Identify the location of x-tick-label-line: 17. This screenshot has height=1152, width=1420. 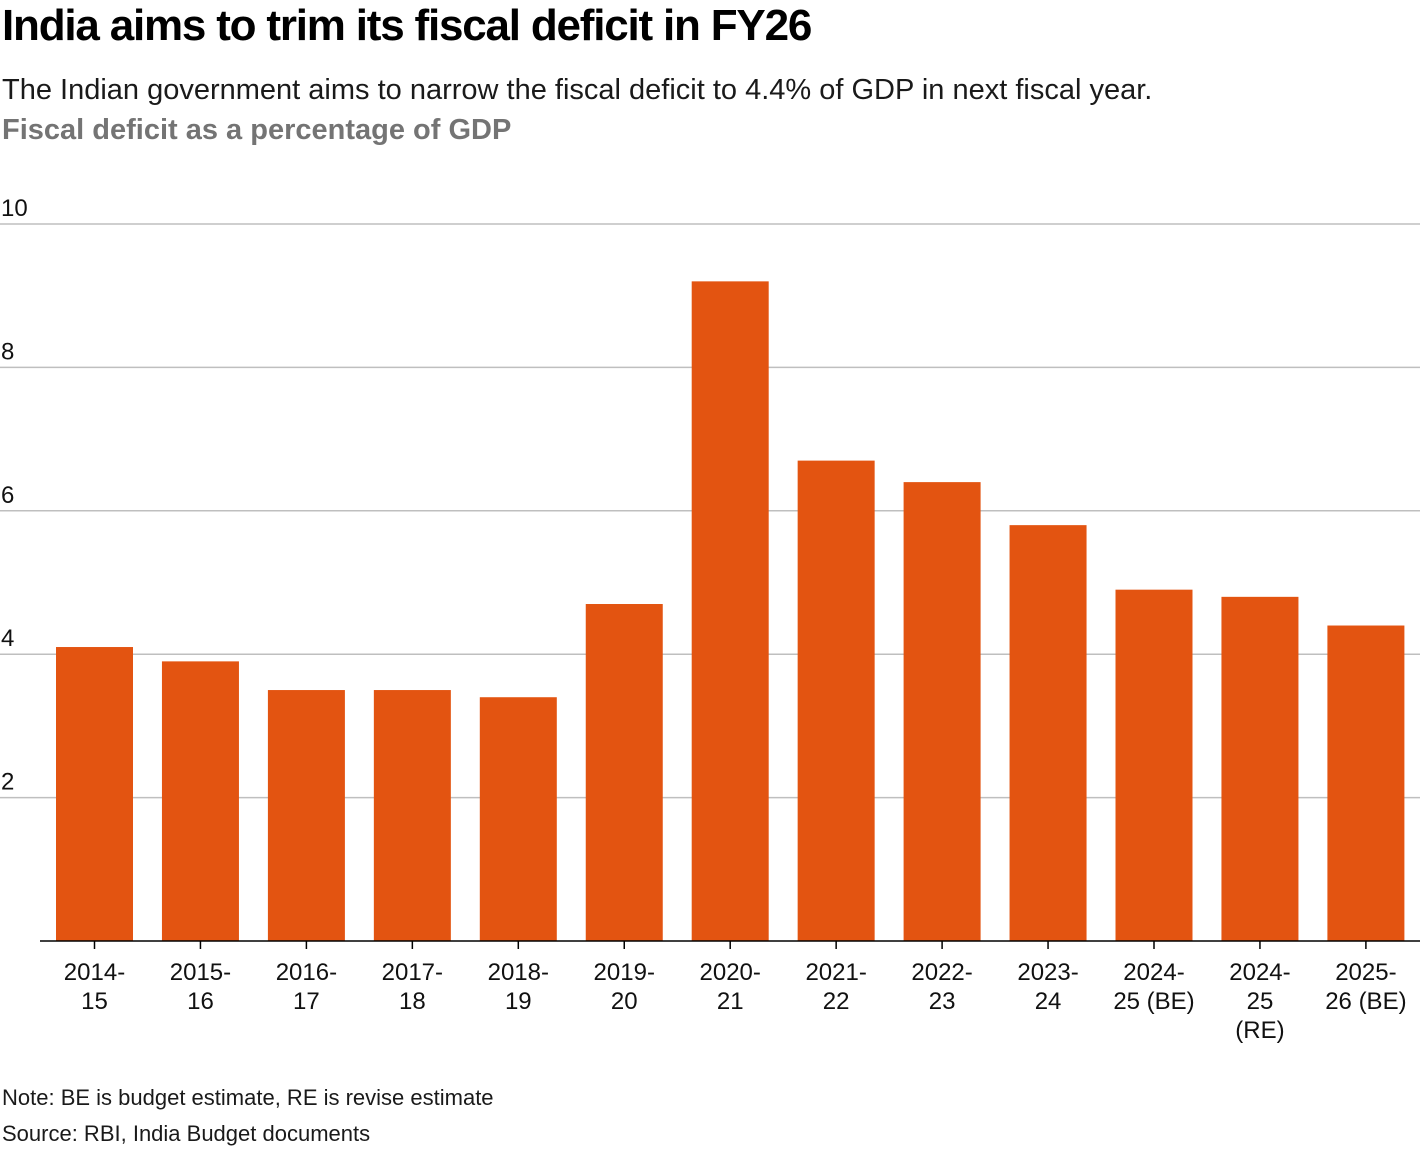
(306, 1001).